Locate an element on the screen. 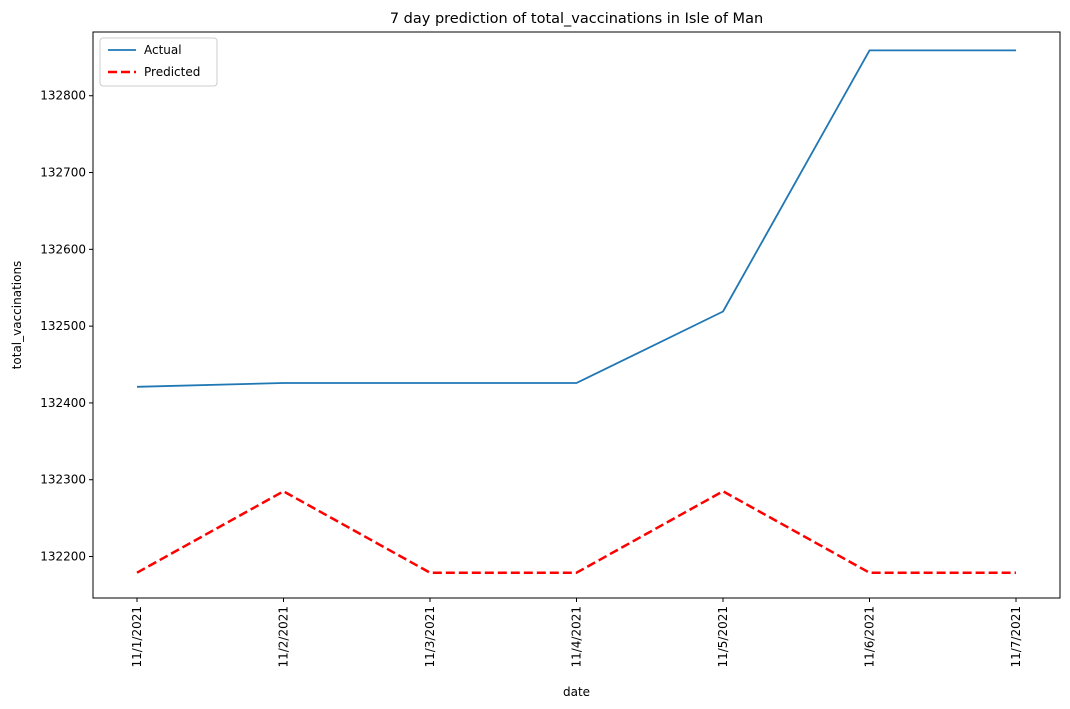 The width and height of the screenshot is (1070, 709). x-tick-label: 11/2/2021 is located at coordinates (284, 637).